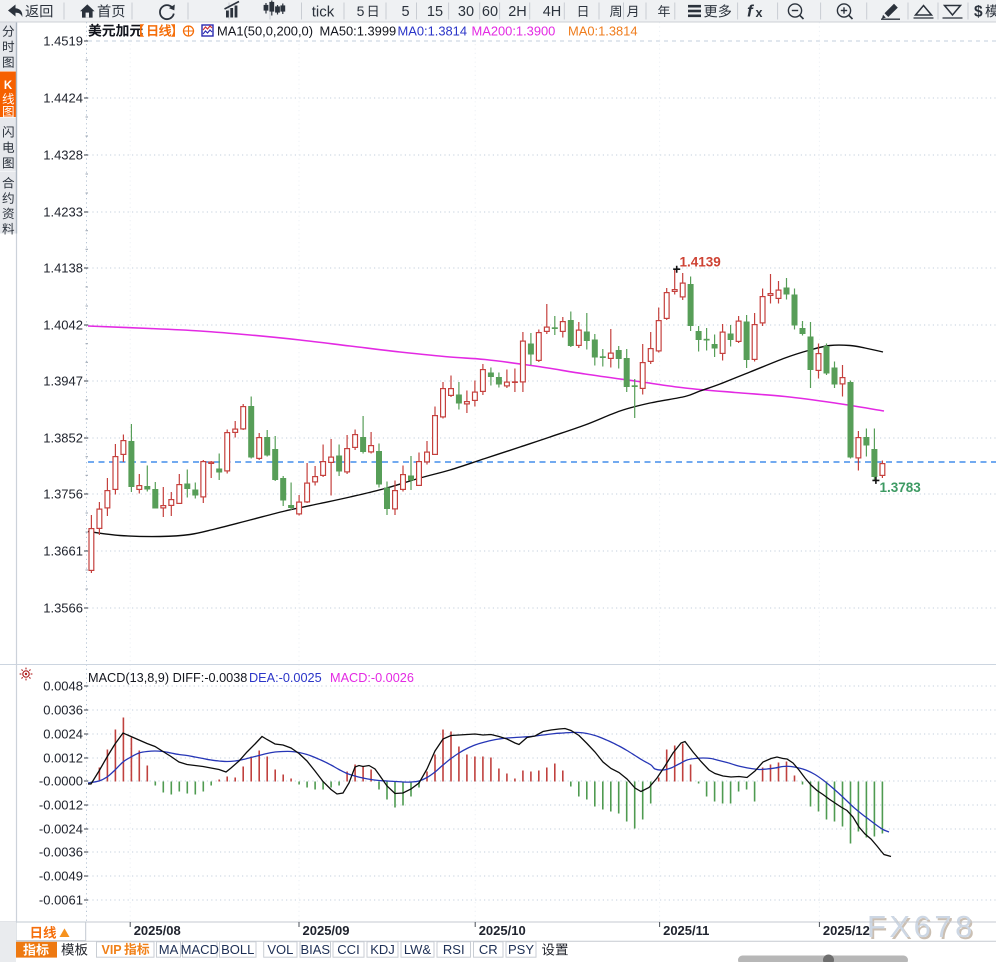 This screenshot has width=996, height=962. Describe the element at coordinates (517, 12) in the screenshot. I see `svg-text: 2H` at that location.